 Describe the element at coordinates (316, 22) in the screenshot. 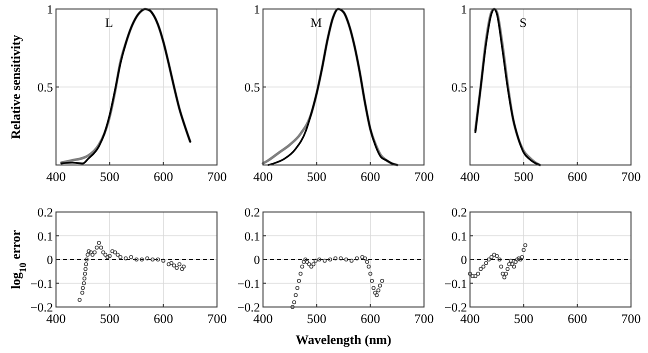

I see `annotation: M` at that location.